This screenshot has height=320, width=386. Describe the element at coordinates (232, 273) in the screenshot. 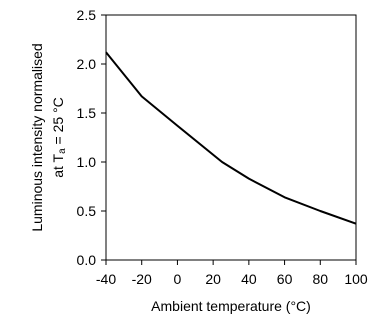

I see `x-axis-ticks: -40 -20 0 20 40 60 80 100` at that location.